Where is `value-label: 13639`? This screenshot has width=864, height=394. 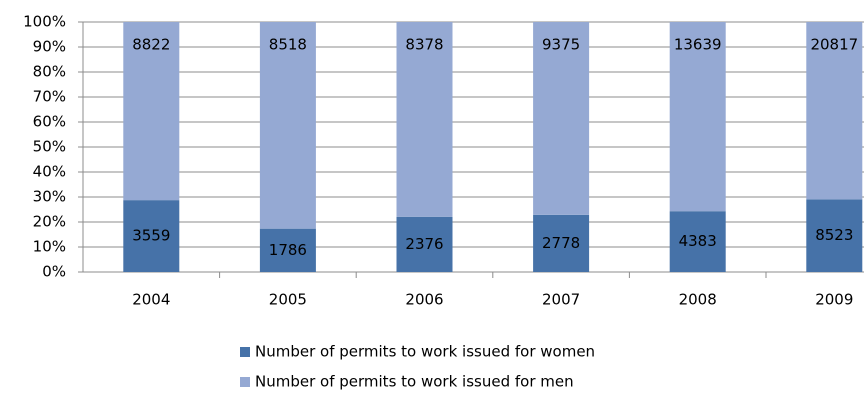
value-label: 13639 is located at coordinates (698, 45).